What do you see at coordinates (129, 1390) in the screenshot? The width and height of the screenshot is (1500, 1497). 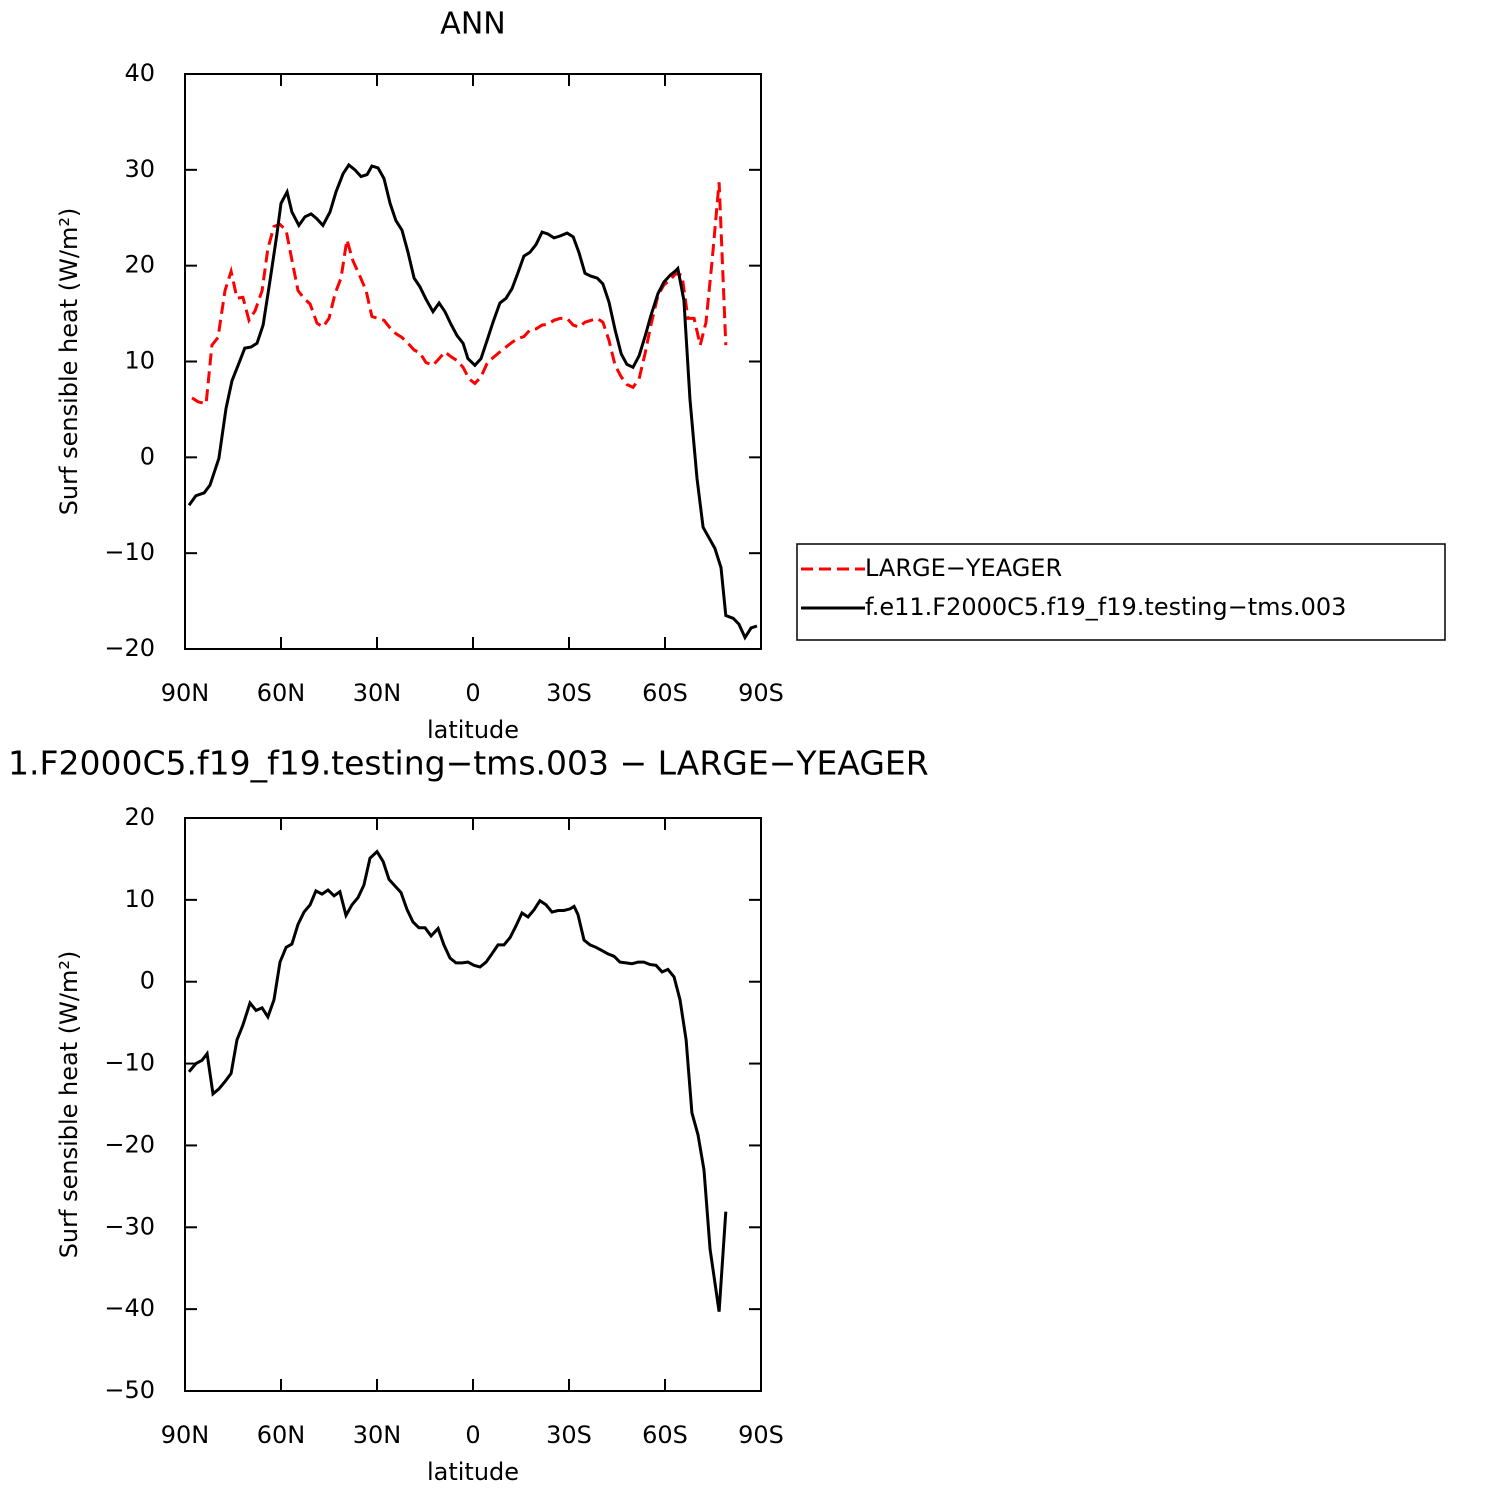 I see `y-tick-label: −50` at bounding box center [129, 1390].